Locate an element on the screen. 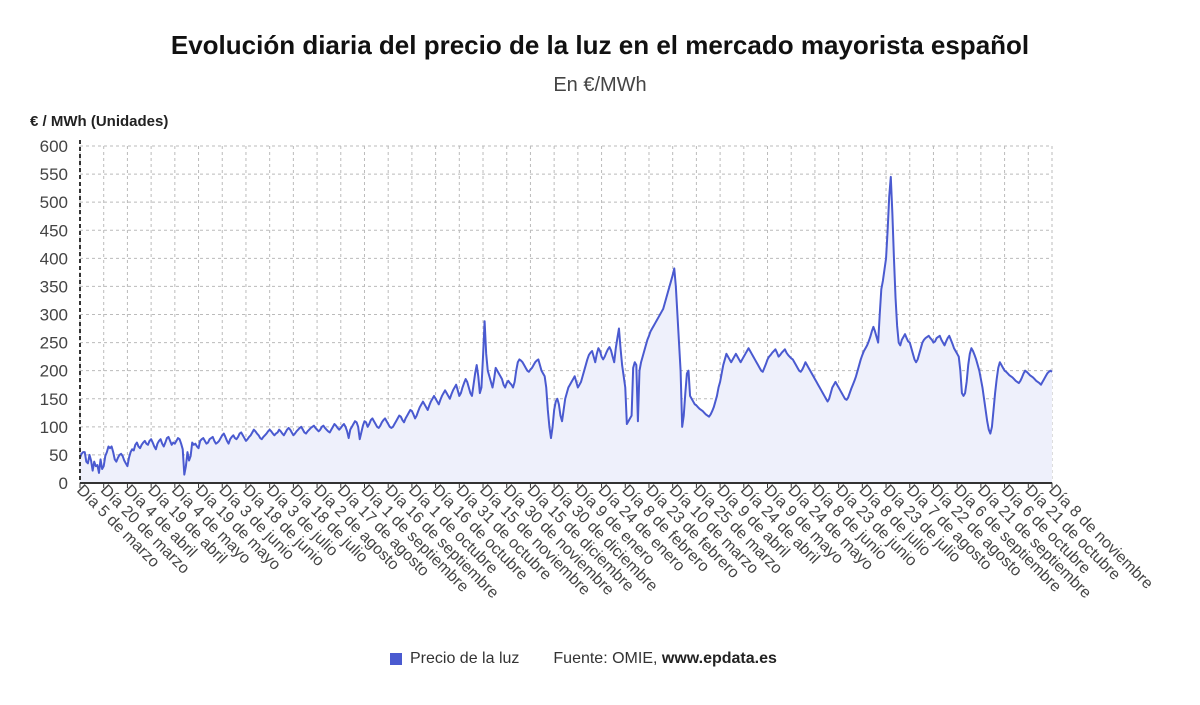  y-tick-label: 250 is located at coordinates (54, 343).